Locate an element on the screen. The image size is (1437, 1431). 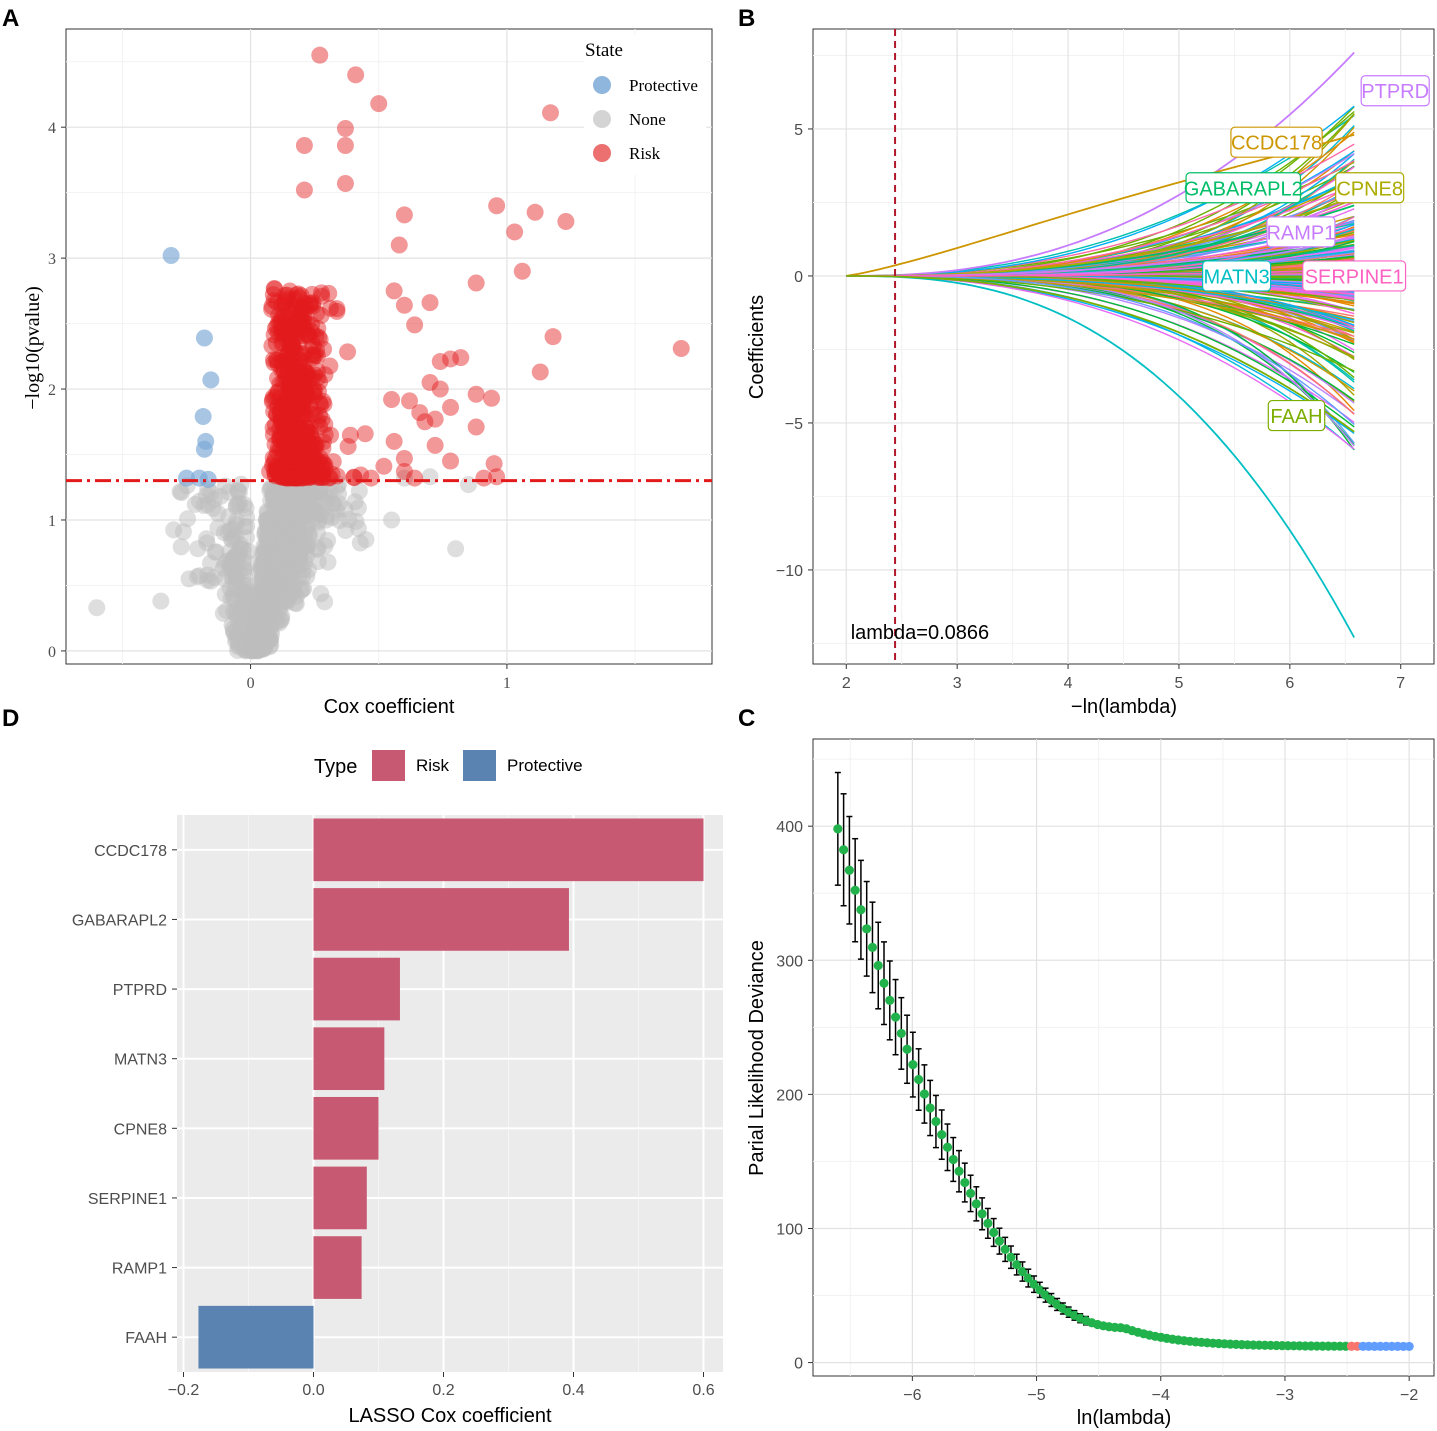
gene-label-text: MATN3 is located at coordinates (1236, 277).